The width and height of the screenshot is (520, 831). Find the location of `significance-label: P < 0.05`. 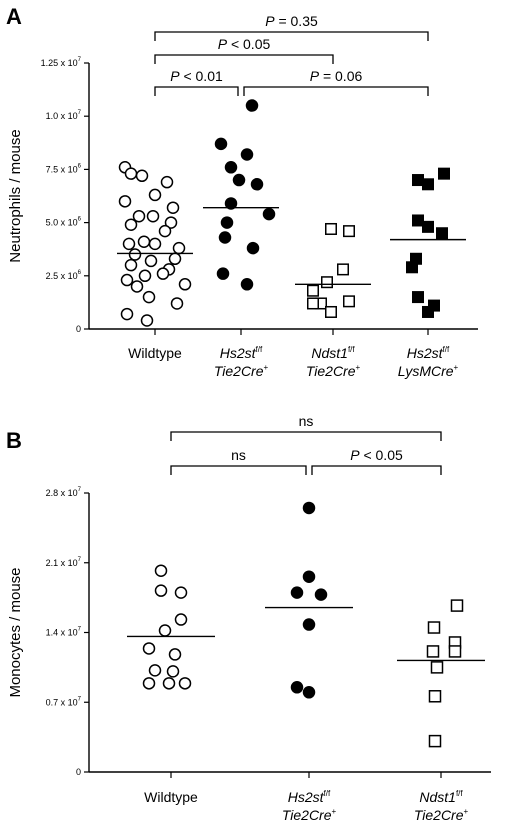

significance-label: P < 0.05 is located at coordinates (244, 44).